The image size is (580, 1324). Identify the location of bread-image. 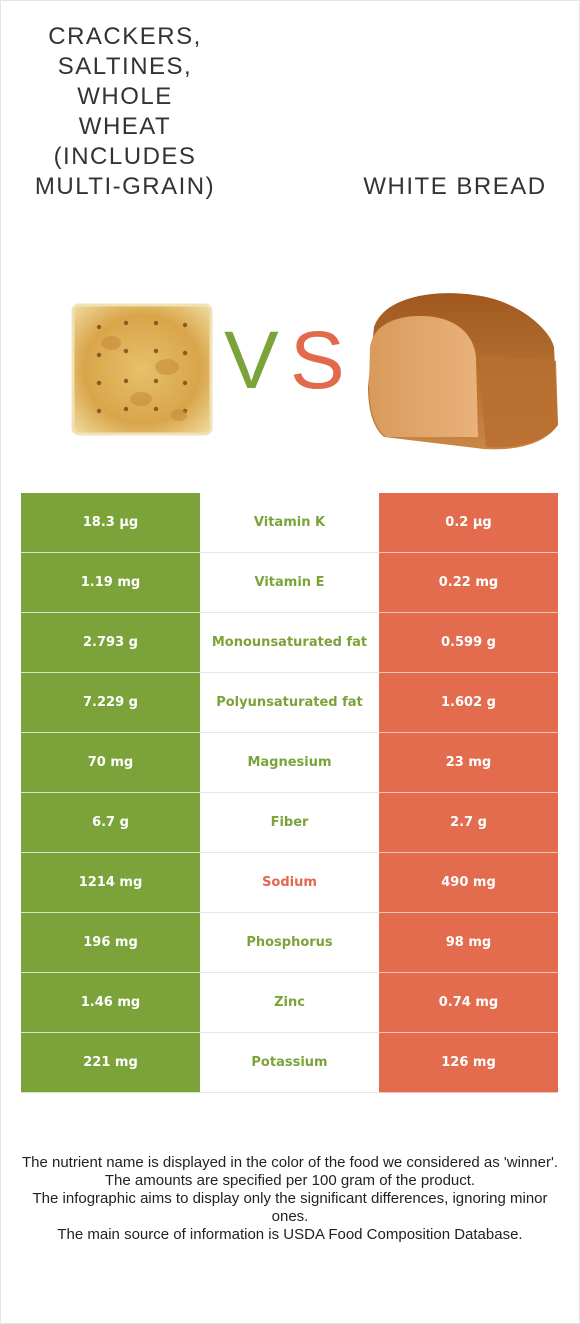
(463, 371).